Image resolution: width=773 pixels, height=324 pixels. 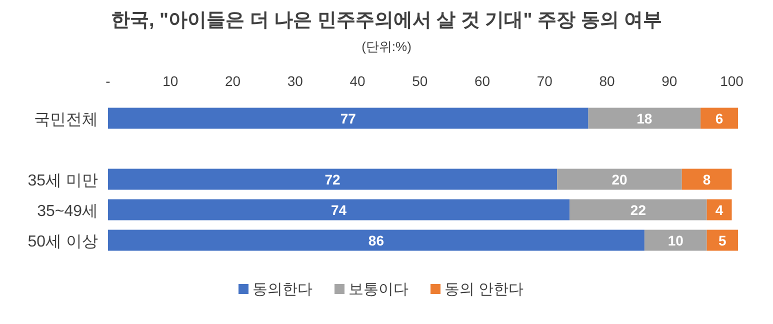 I want to click on chart-title: 한국, "아이들은 더 나은 민주주의에서 살 것 기대" 주장 동의 여부, so click(x=386, y=20).